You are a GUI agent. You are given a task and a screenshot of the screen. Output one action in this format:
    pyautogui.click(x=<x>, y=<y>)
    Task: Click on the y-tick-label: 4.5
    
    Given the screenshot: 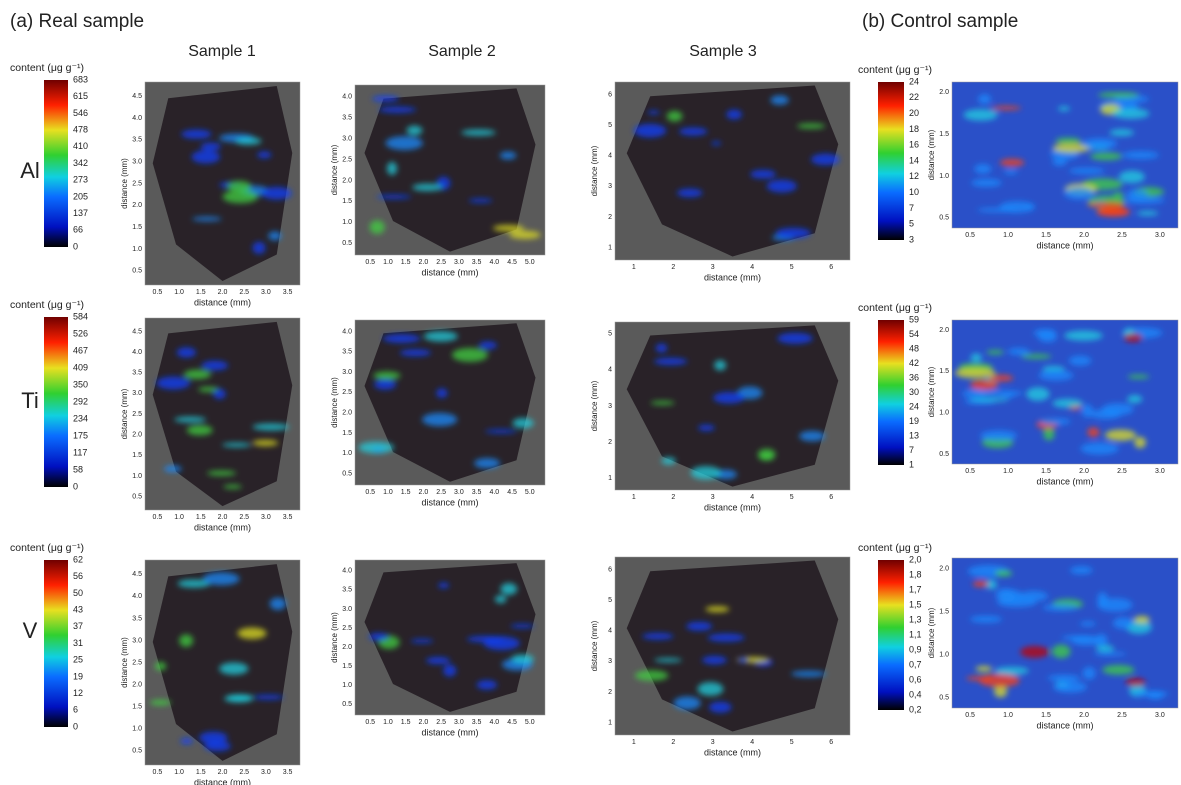 What is the action you would take?
    pyautogui.click(x=137, y=331)
    